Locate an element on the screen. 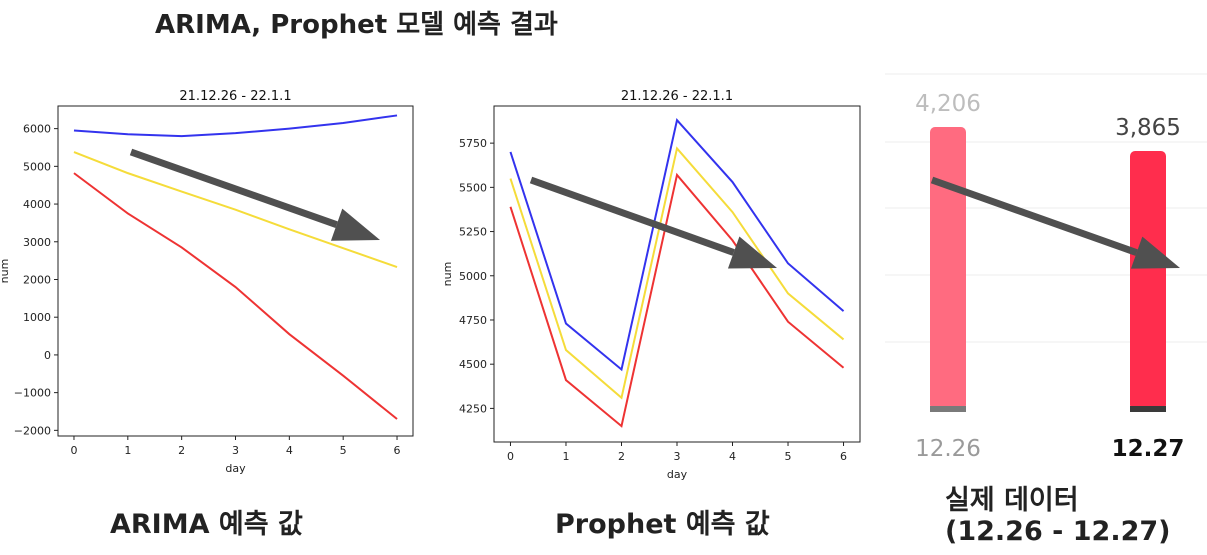 This screenshot has width=1207, height=555. prophet-x-axis-label: day is located at coordinates (677, 474).